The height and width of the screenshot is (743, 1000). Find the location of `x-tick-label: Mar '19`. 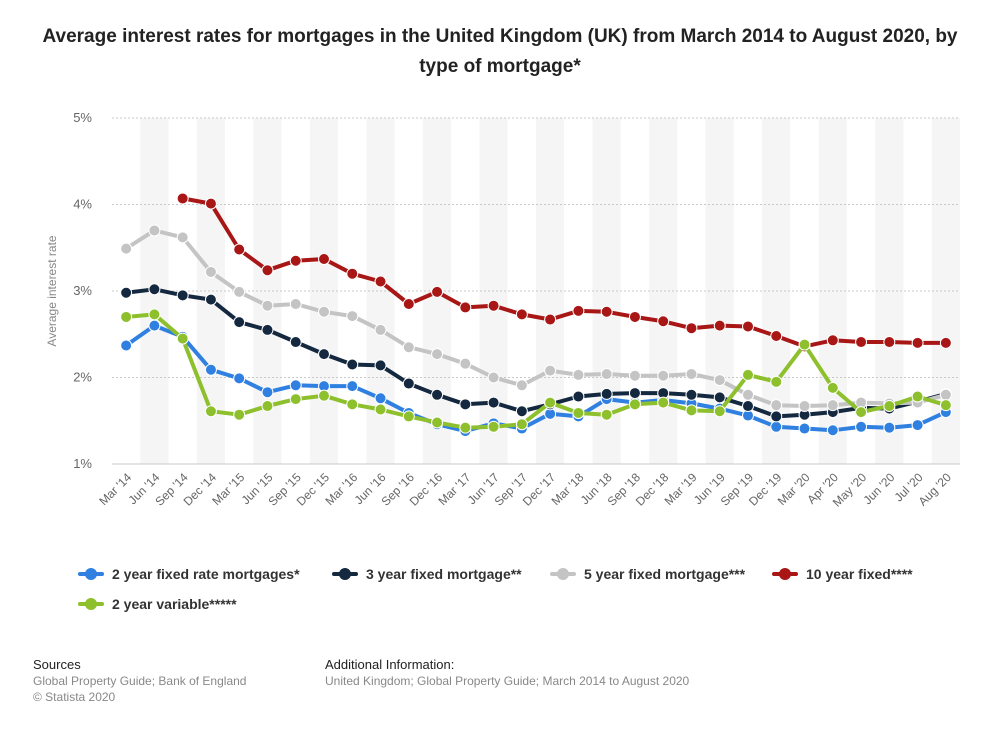

x-tick-label: Mar '19 is located at coordinates (681, 489).